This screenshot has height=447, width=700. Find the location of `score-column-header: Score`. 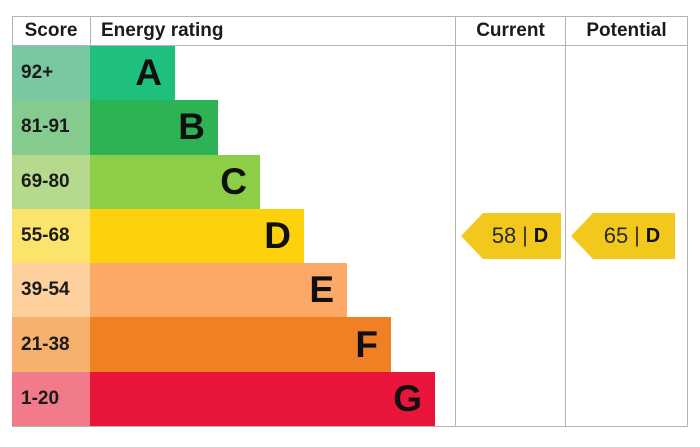

score-column-header: Score is located at coordinates (51, 30).